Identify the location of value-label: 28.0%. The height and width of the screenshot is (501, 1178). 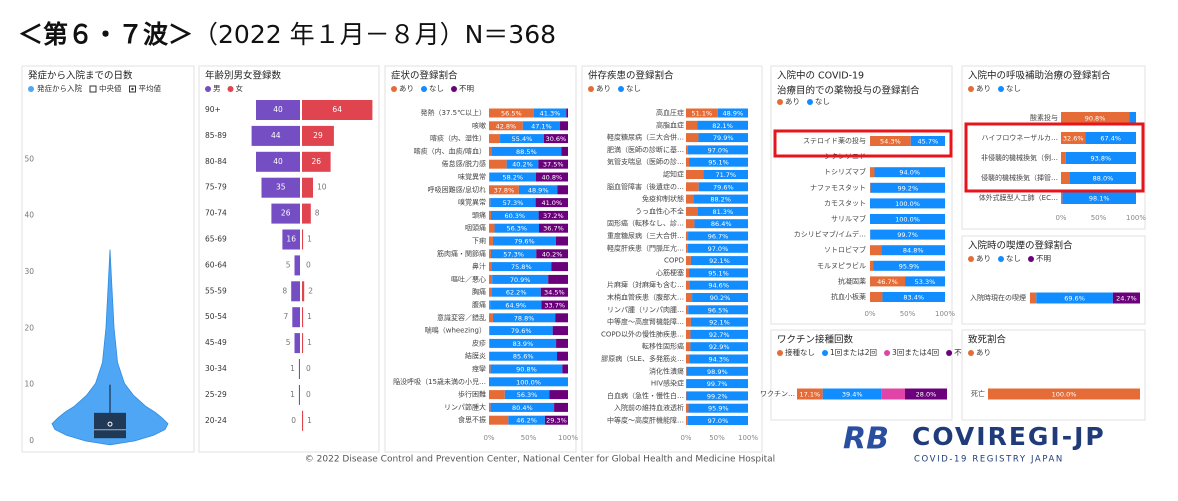
(926, 395).